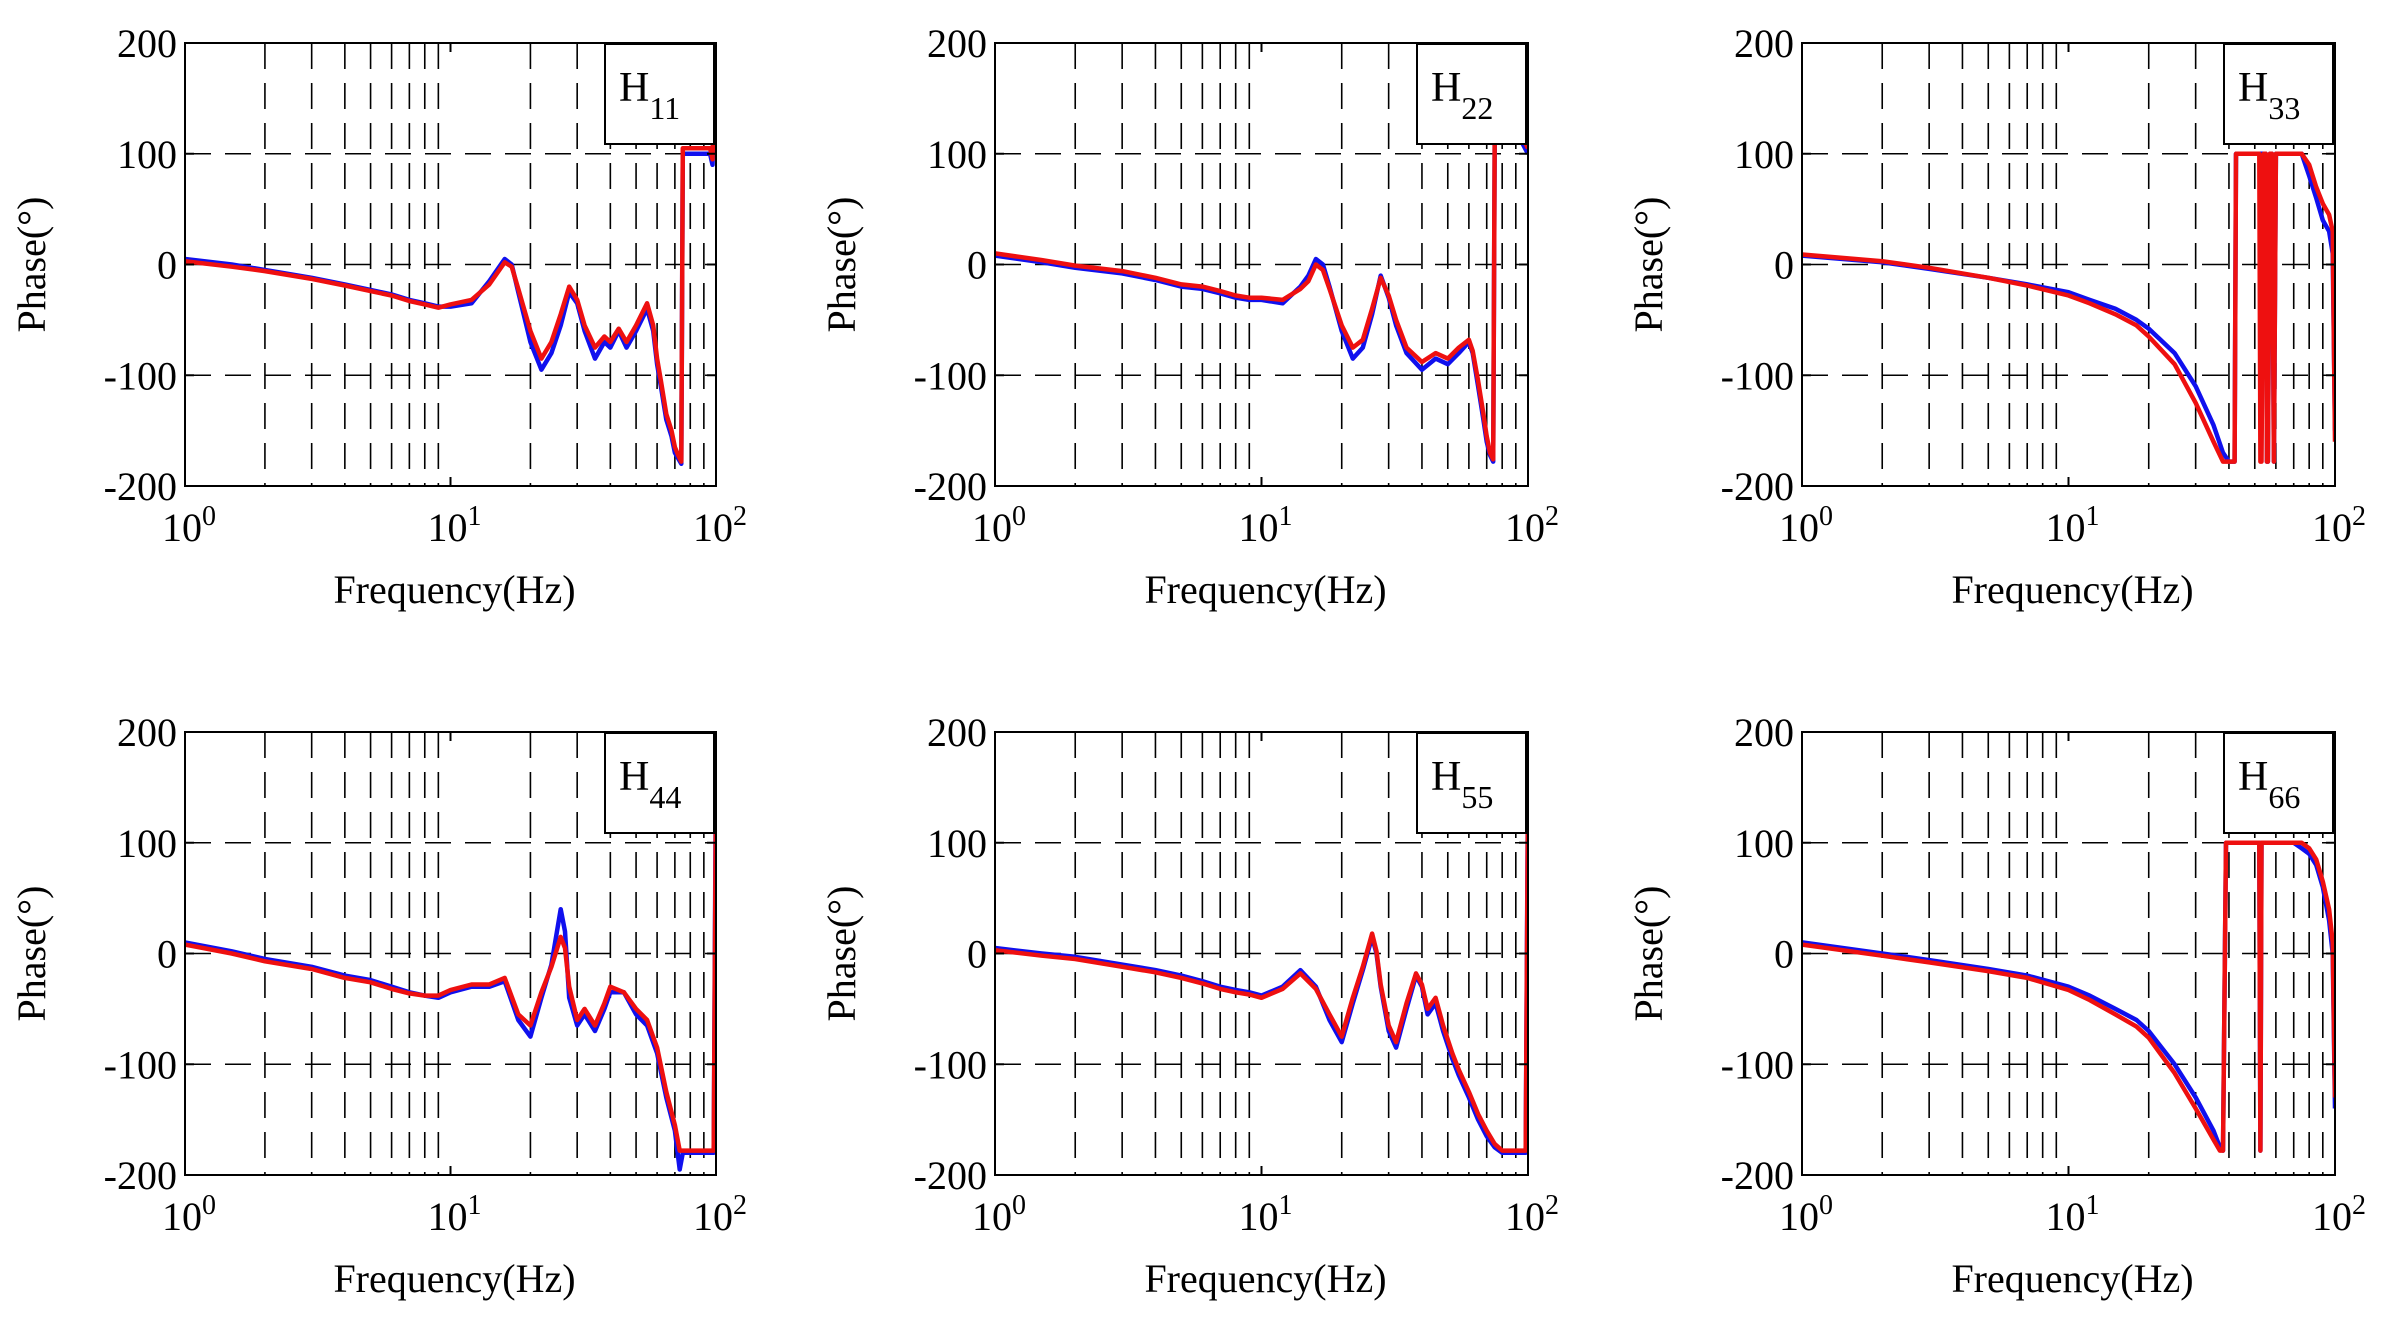 This screenshot has height=1335, width=2382. Describe the element at coordinates (2284, 108) in the screenshot. I see `panel-label-subscript: 33` at that location.